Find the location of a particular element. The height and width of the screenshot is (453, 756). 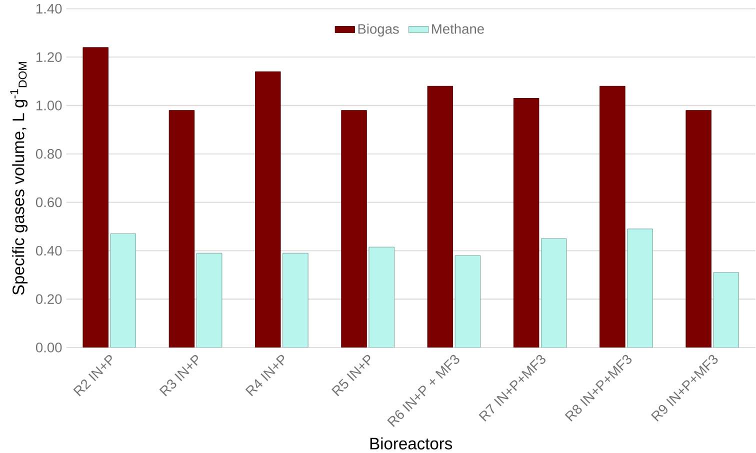

legend-label: Biogas is located at coordinates (378, 30).